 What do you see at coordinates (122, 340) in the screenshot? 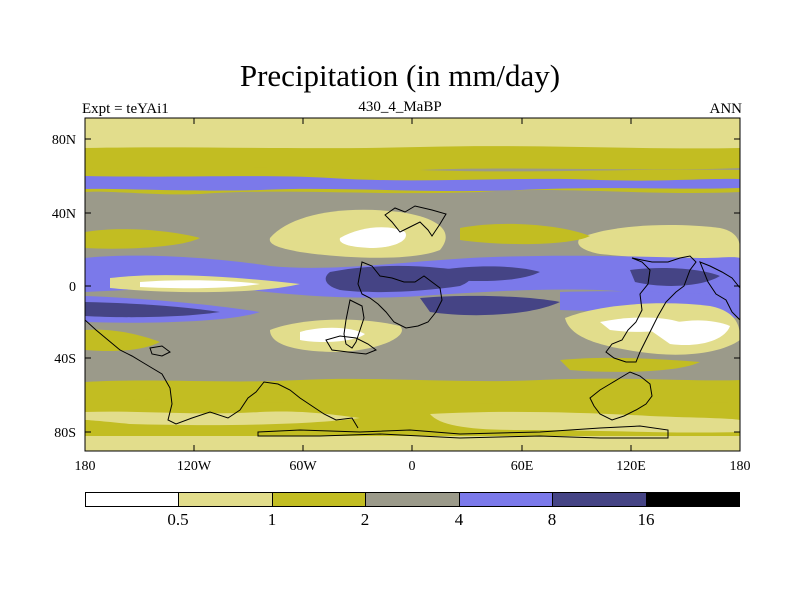
I see `field-olive-patch-sw` at bounding box center [122, 340].